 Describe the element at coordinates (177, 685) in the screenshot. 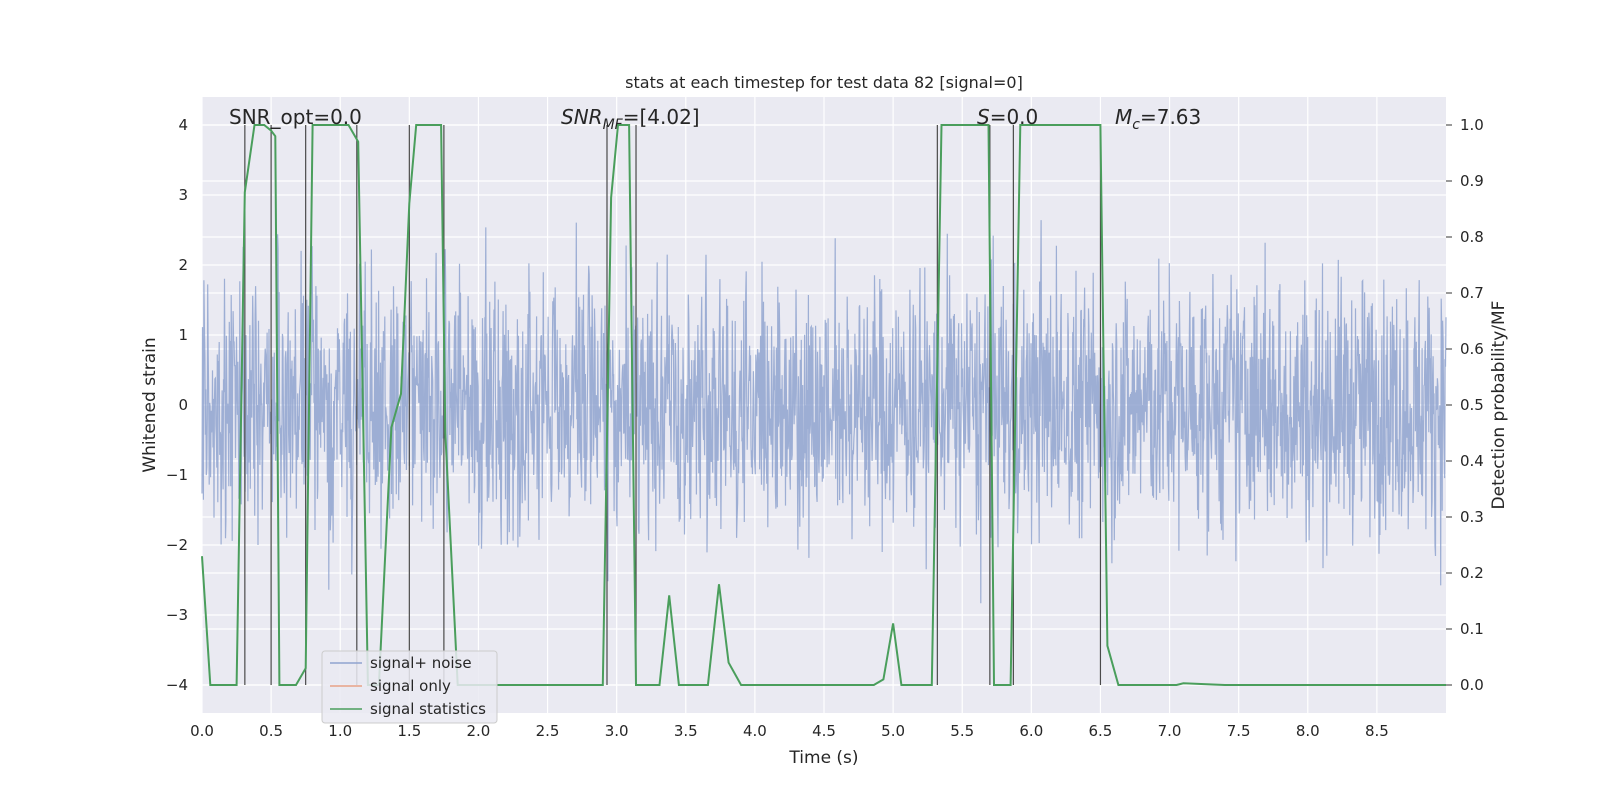

I see `y-left-tick-label: −4` at that location.